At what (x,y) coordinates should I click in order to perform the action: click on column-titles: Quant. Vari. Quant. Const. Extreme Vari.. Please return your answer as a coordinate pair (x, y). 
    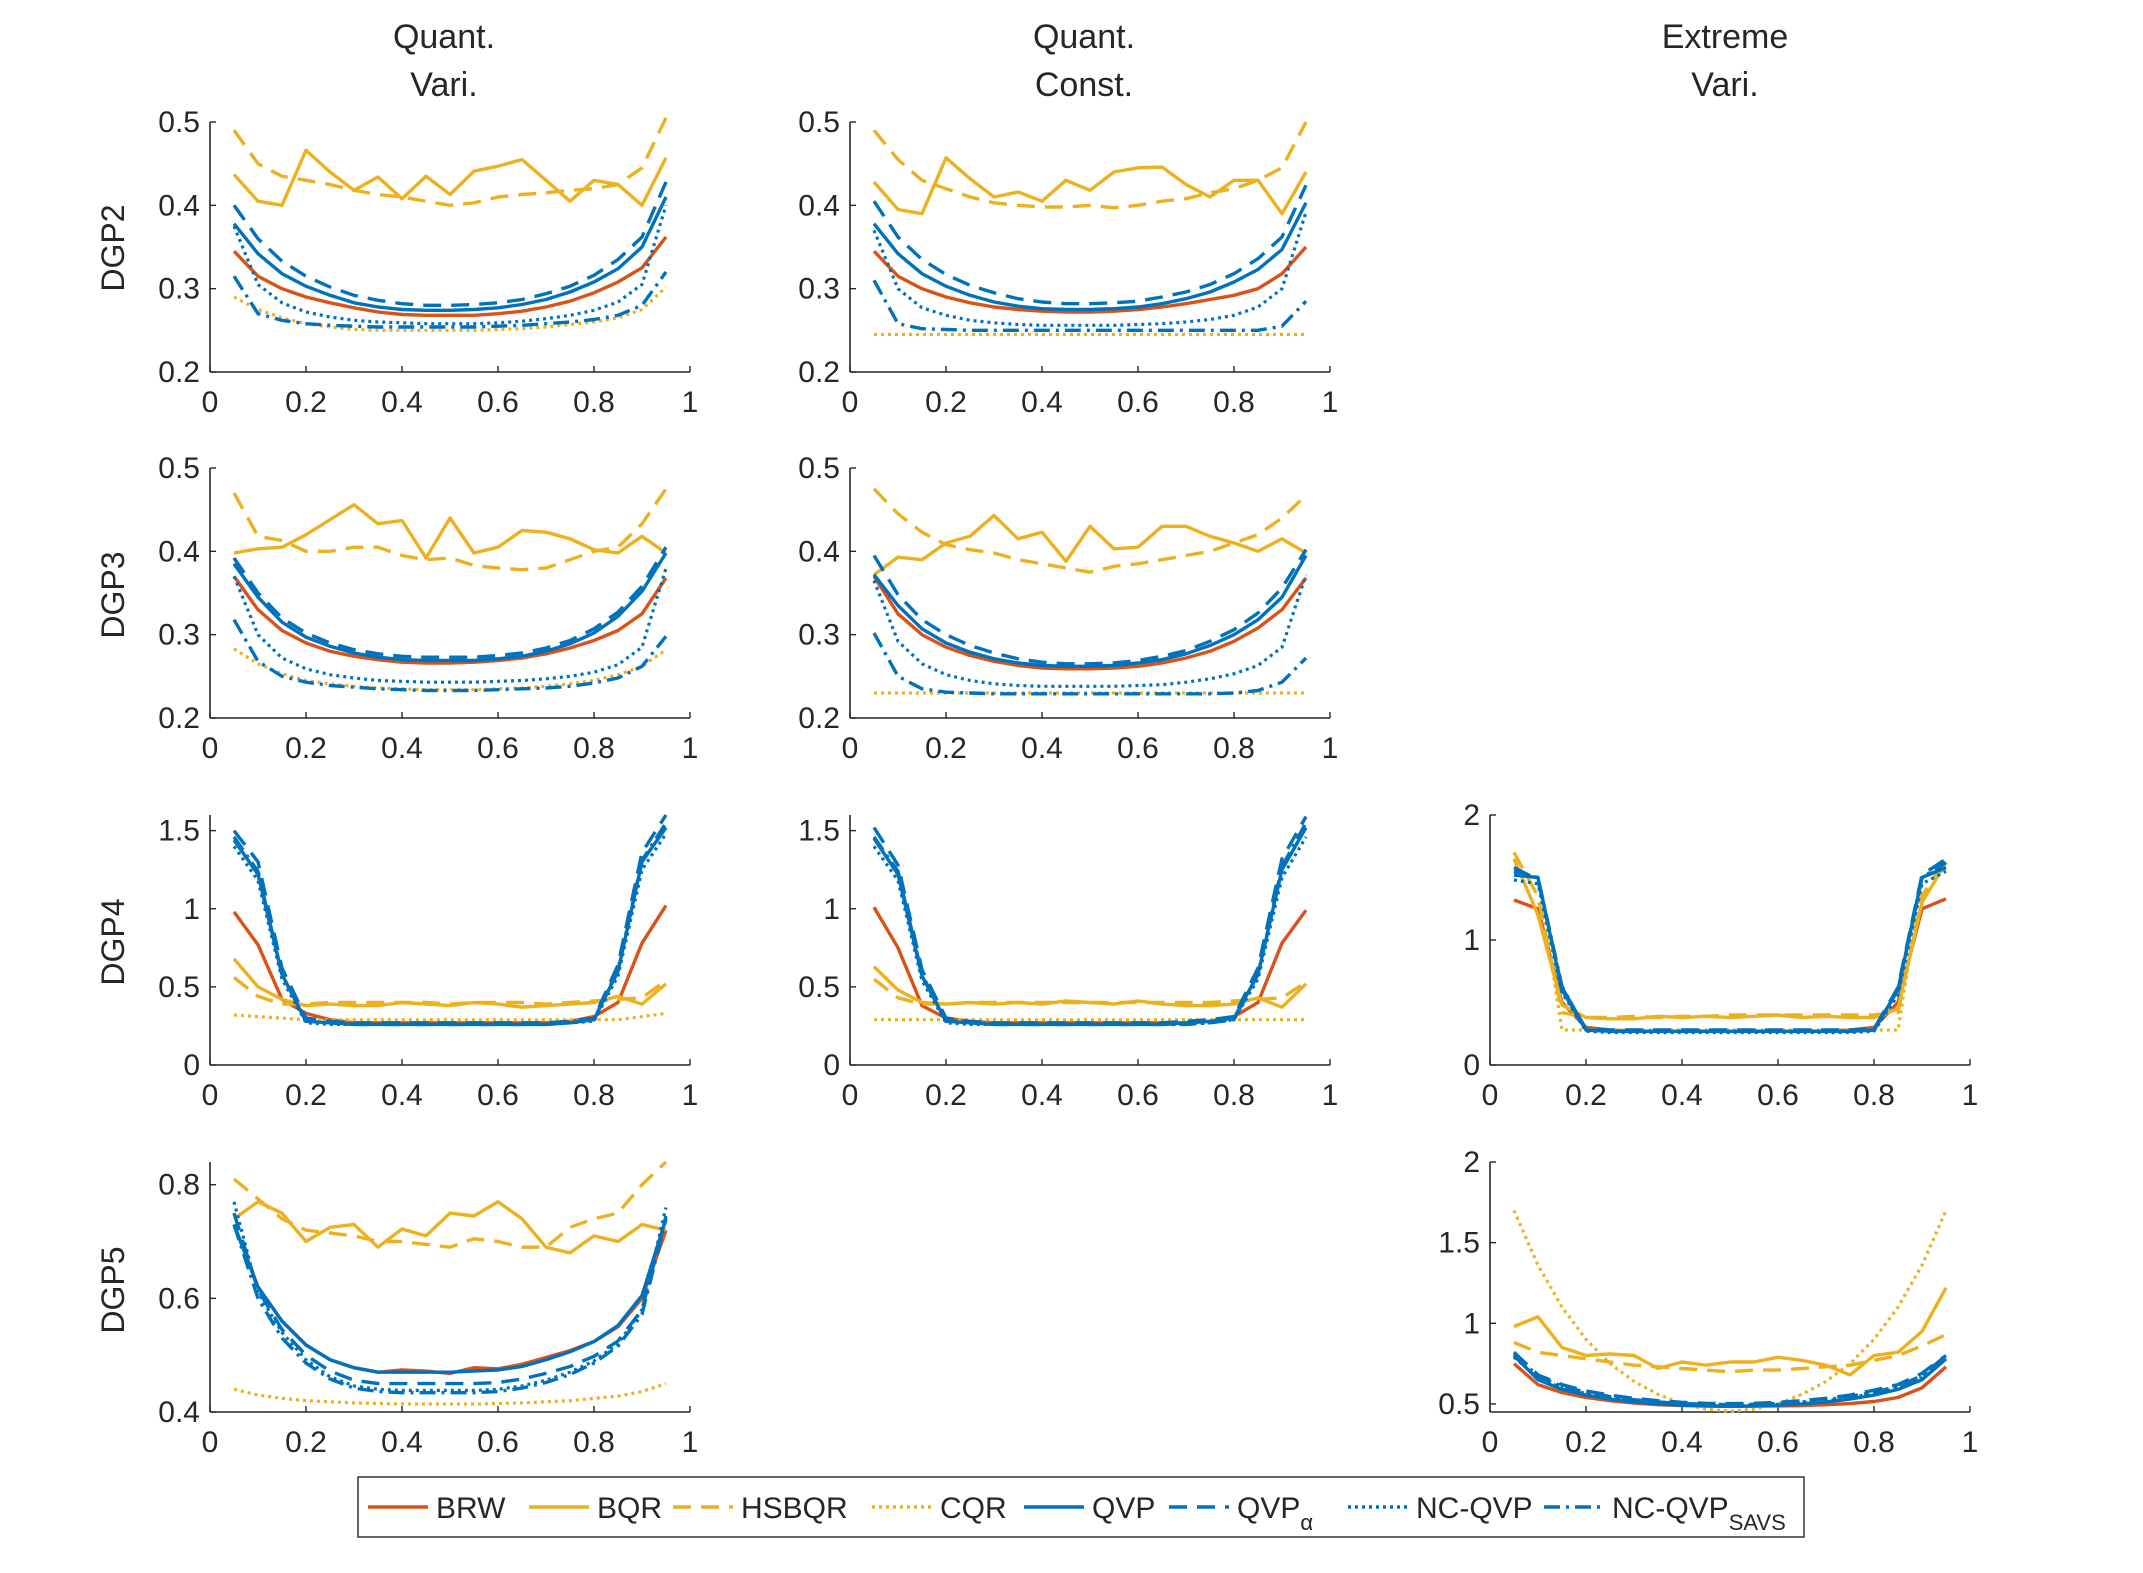
    Looking at the image, I should click on (1090, 61).